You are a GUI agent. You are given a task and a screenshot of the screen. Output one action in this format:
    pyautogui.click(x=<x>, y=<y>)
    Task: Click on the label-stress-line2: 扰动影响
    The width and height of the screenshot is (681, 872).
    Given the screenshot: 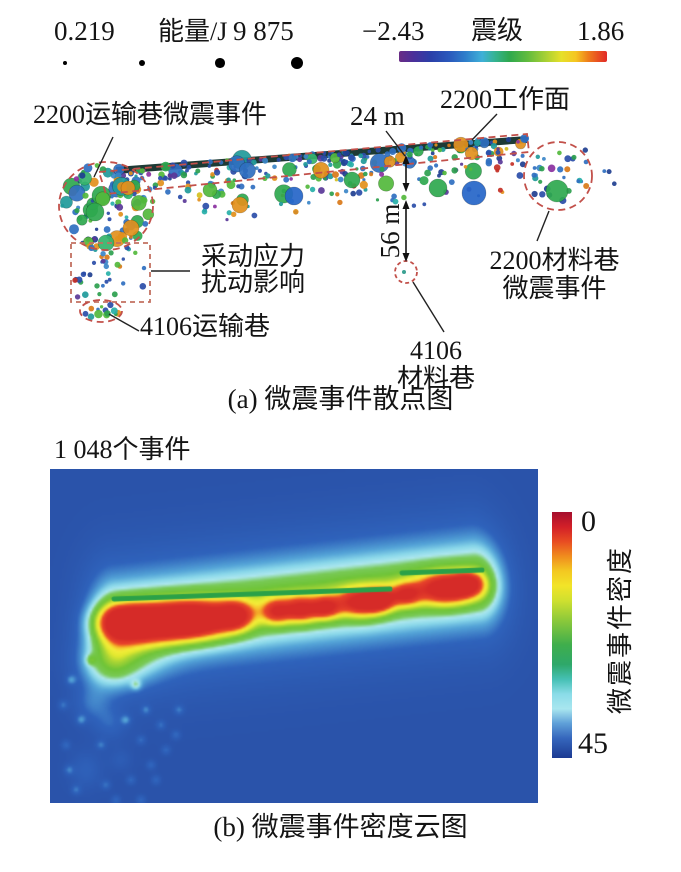 What is the action you would take?
    pyautogui.click(x=252, y=282)
    